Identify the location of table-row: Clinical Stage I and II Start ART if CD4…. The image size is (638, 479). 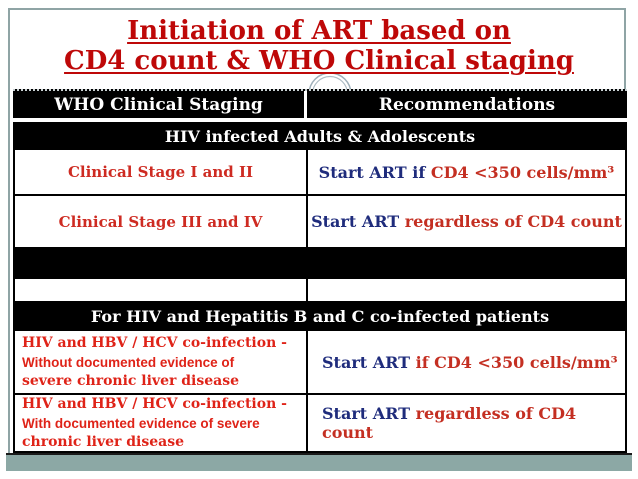
(320, 173).